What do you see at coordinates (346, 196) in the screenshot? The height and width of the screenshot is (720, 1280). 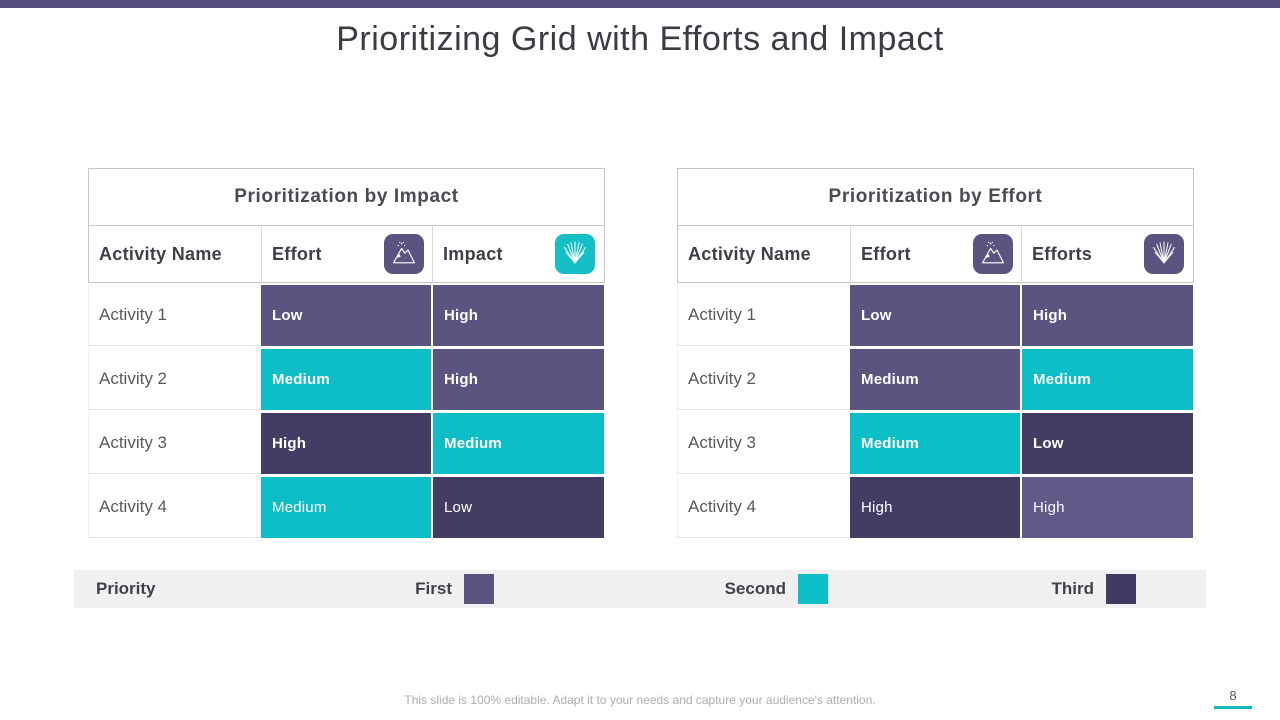 I see `impact-table-title: Prioritization by Impact` at bounding box center [346, 196].